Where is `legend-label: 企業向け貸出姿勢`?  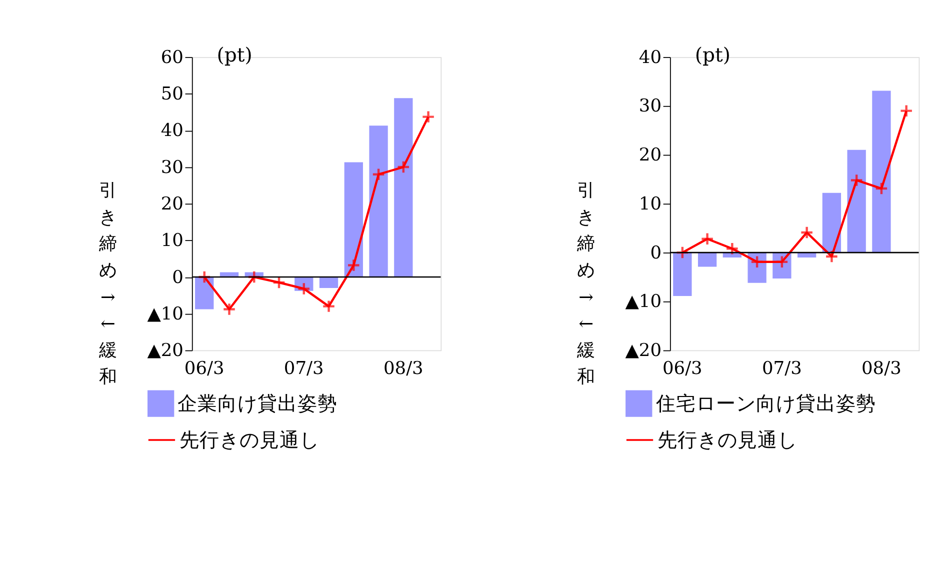
legend-label: 企業向け貸出姿勢 is located at coordinates (258, 403).